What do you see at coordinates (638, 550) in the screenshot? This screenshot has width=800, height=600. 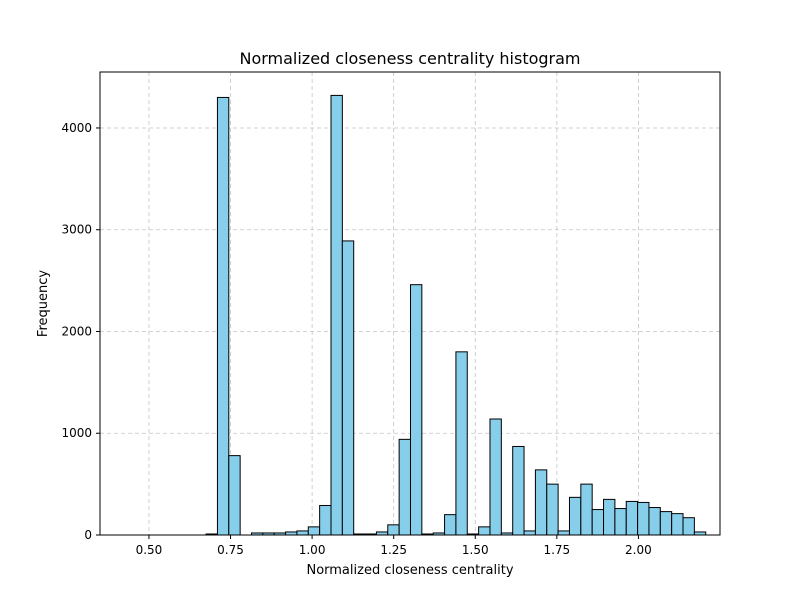 I see `x-tick-label: 2.00` at bounding box center [638, 550].